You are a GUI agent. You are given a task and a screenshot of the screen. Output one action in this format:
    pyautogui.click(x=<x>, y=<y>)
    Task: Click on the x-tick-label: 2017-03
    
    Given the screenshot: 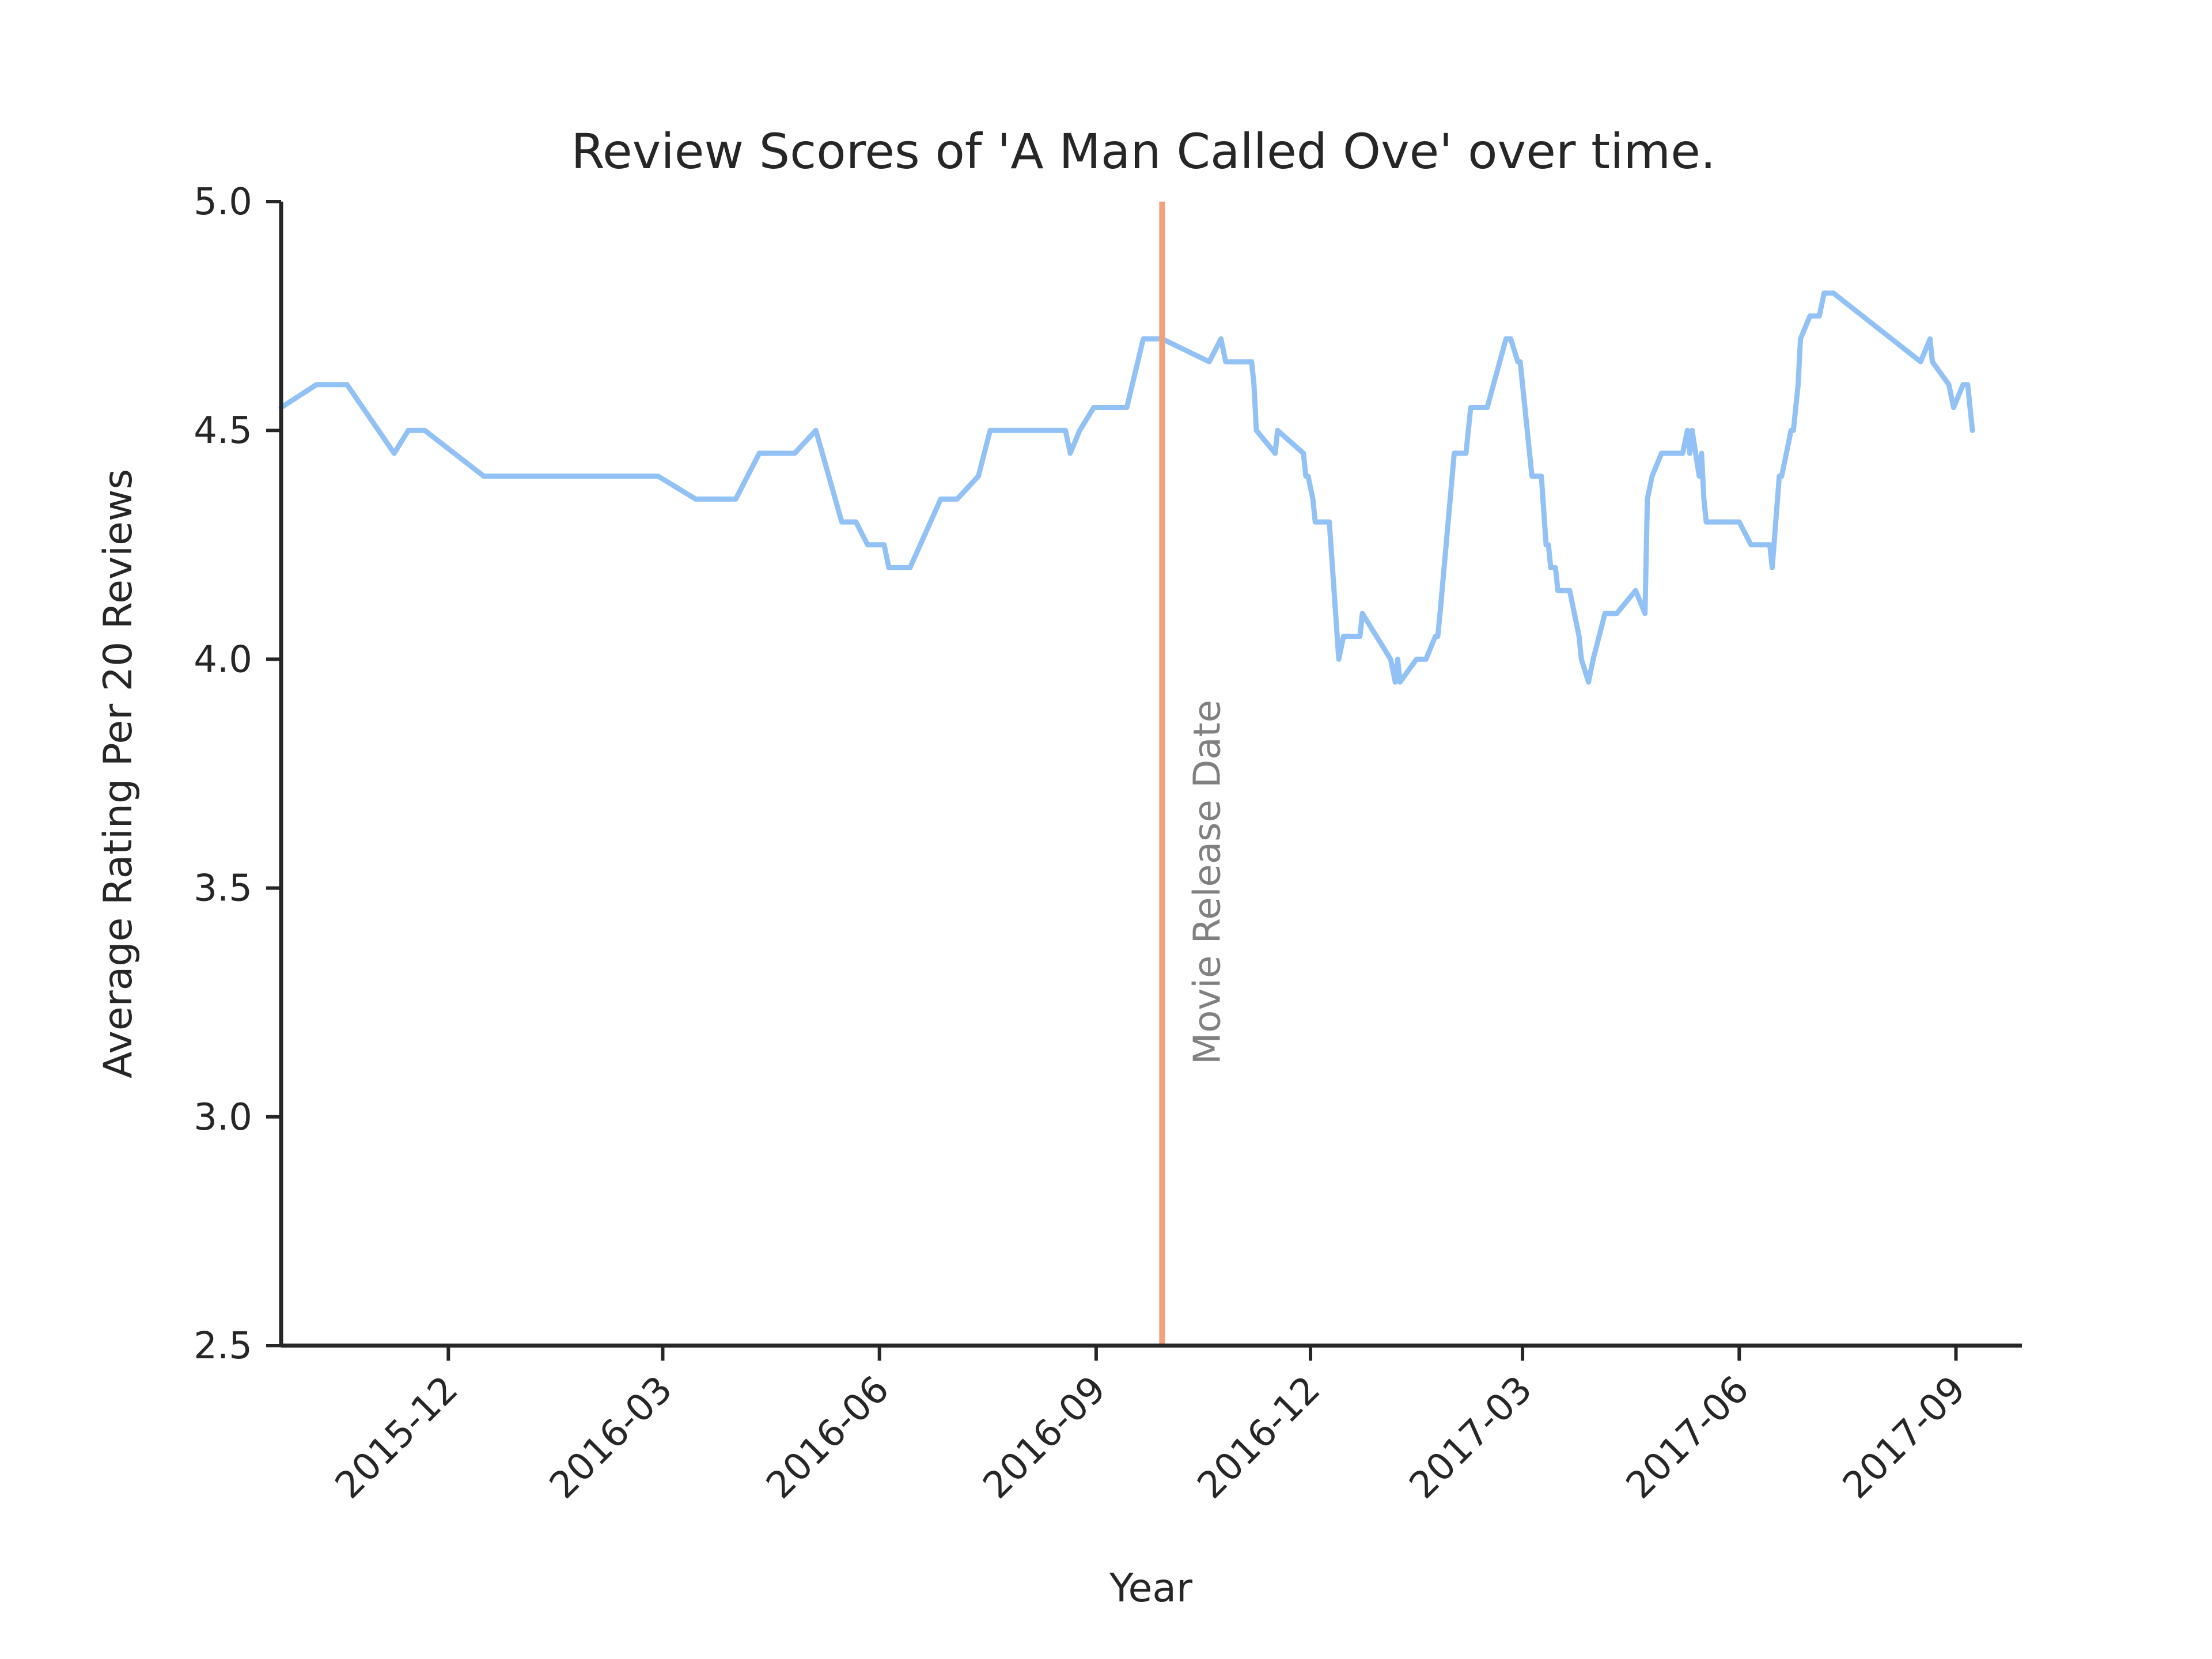 What is the action you would take?
    pyautogui.click(x=1471, y=1437)
    